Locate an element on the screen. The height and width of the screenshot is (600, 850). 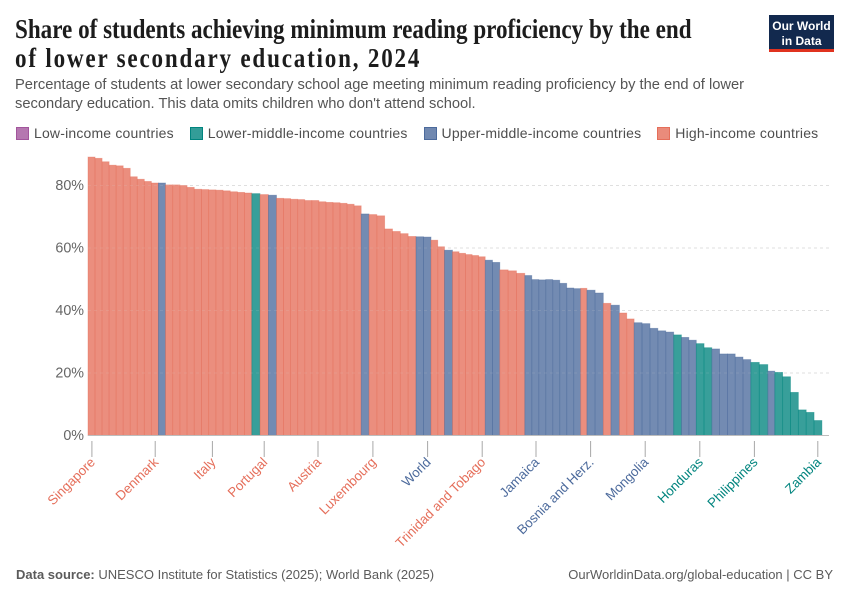
svg-text: Italy is located at coordinates (205, 468).